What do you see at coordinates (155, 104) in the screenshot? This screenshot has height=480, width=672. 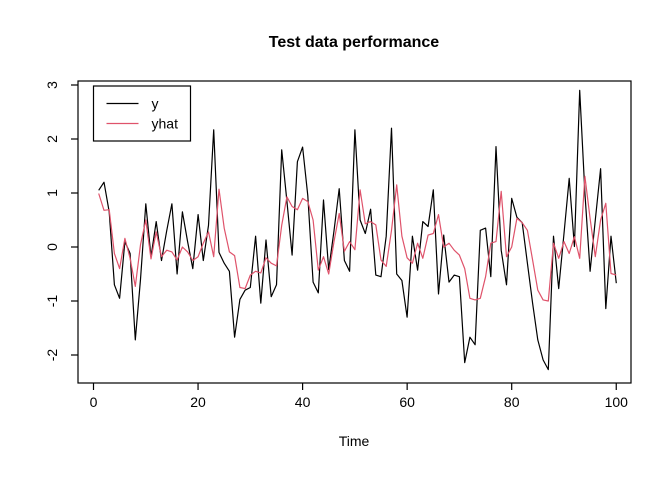 I see `legend-label-y: y` at bounding box center [155, 104].